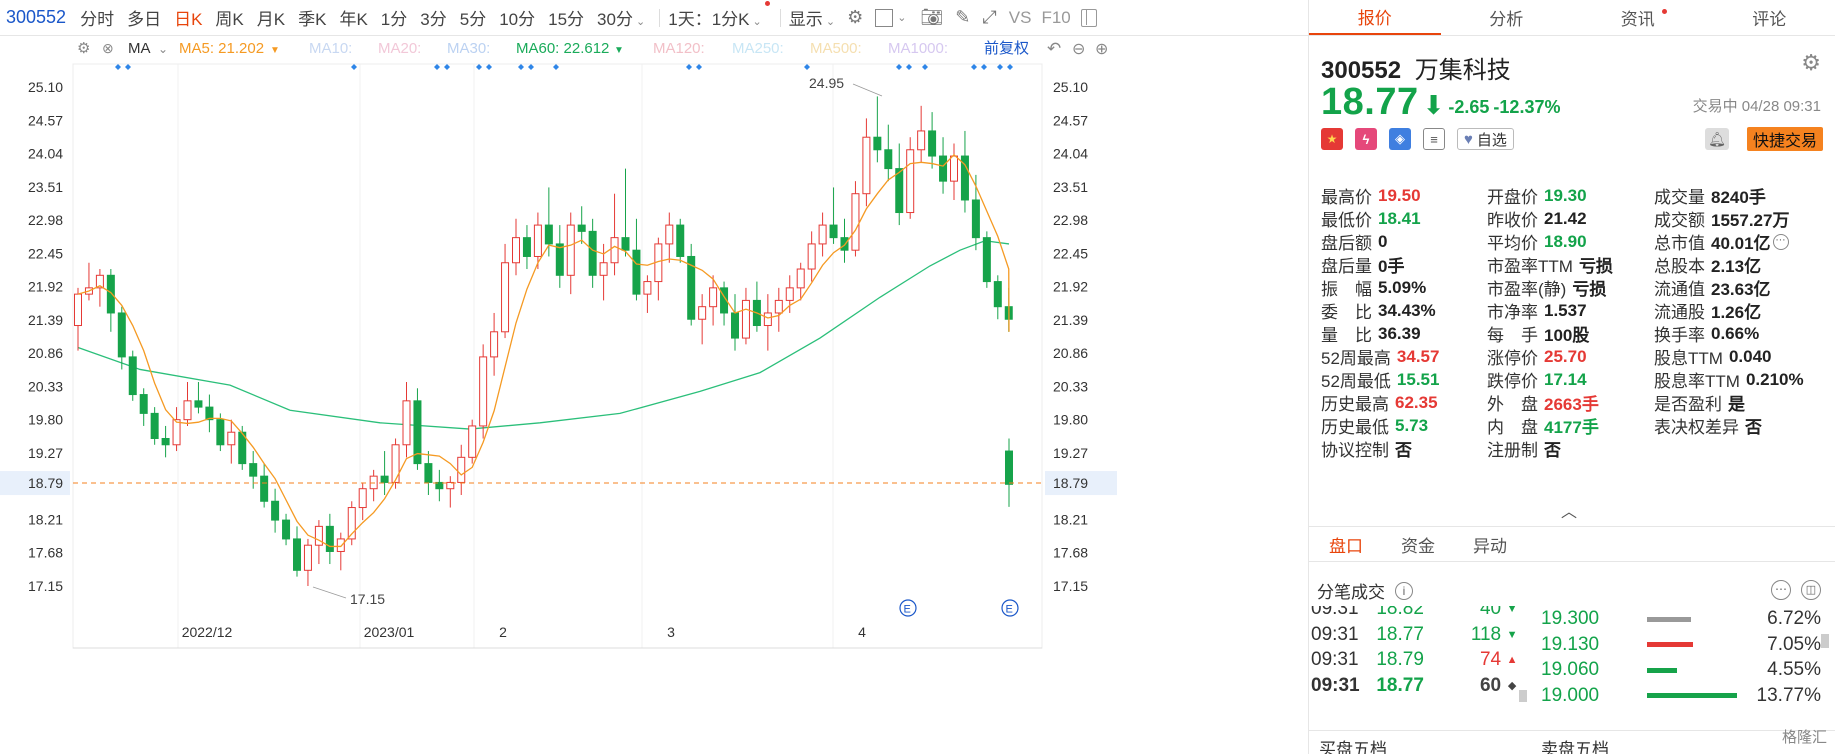 The height and width of the screenshot is (754, 1835). What do you see at coordinates (353, 19) in the screenshot?
I see `period-yearly-k: 年K` at bounding box center [353, 19].